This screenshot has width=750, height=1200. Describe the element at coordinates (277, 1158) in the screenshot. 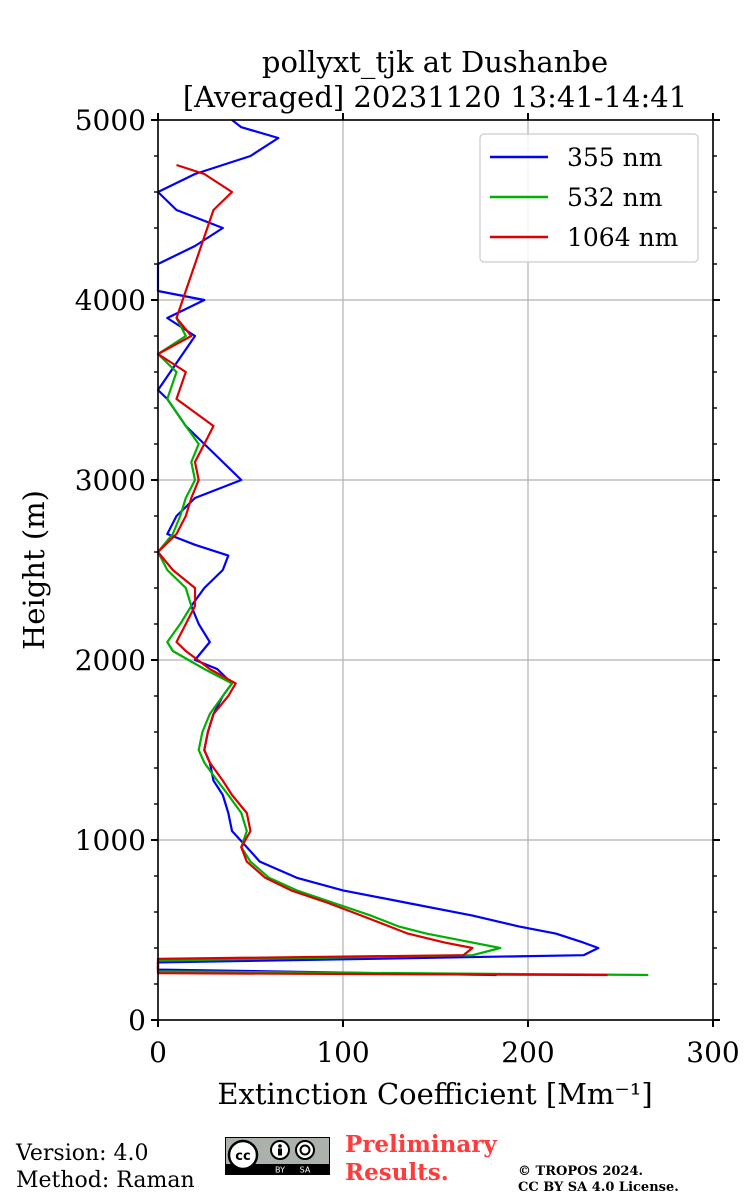

I see `cc-by-sa-badge: cc BY SA` at that location.